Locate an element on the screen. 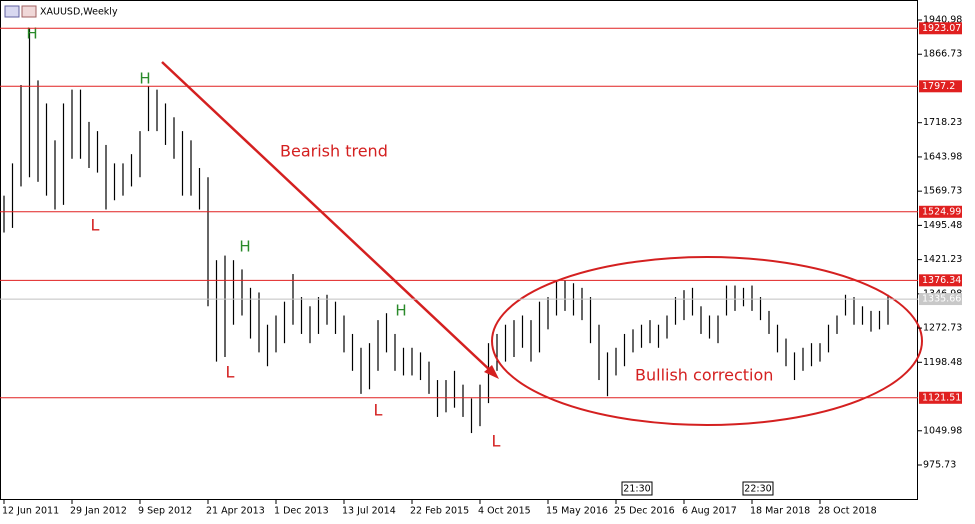 The width and height of the screenshot is (975, 524). x-tick-label: 22 Feb 2015 is located at coordinates (439, 511).